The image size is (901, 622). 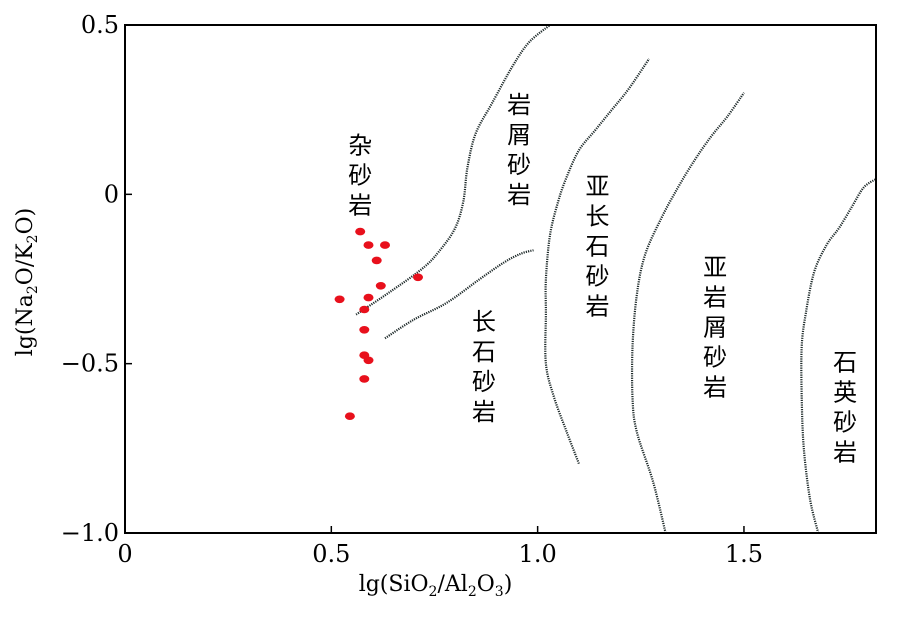 I want to click on y-axis-ticks: 0.5 0 −0.5 −1.0, so click(x=96, y=279).